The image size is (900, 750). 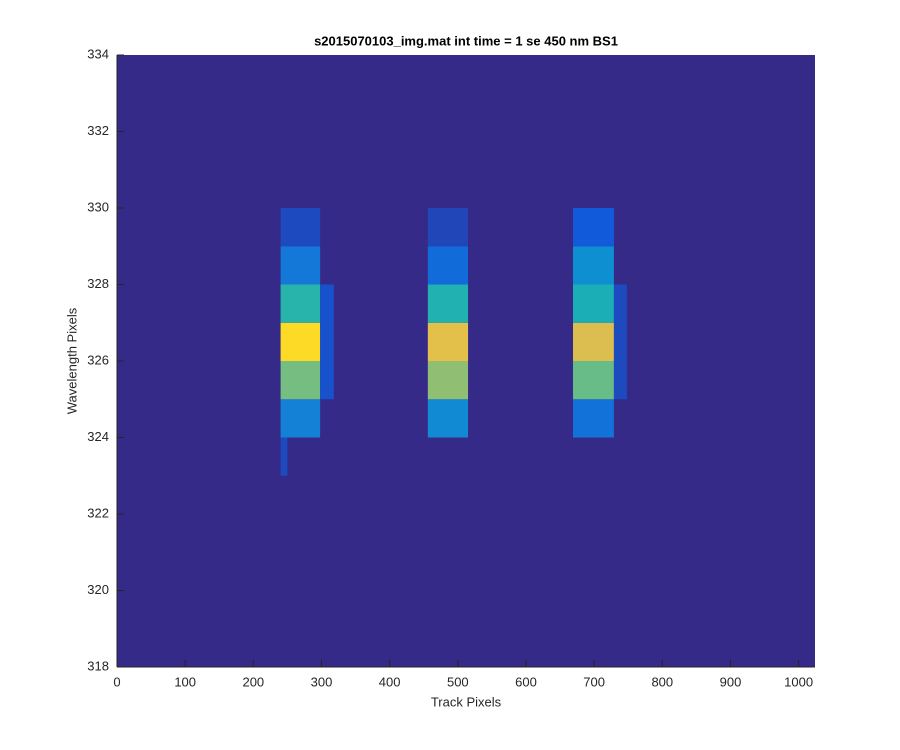 I want to click on x-axis-label: Track Pixels, so click(x=466, y=701).